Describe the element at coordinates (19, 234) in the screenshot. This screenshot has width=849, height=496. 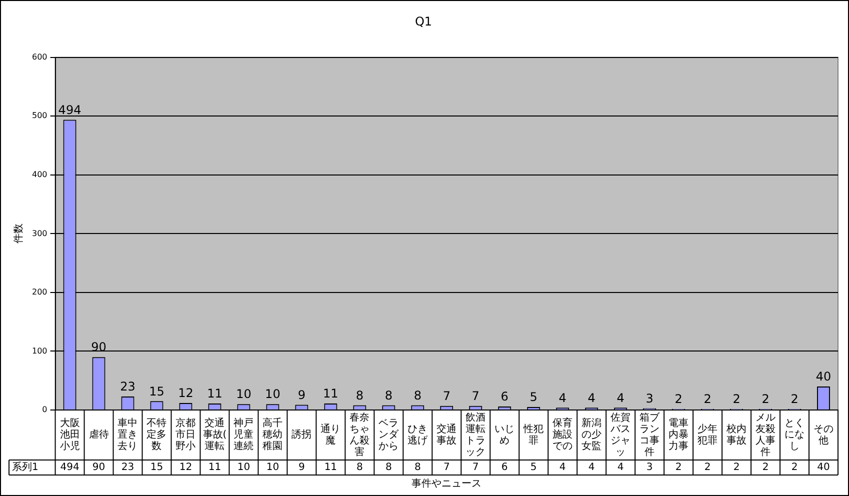
I see `y-axis-title: 件数` at that location.